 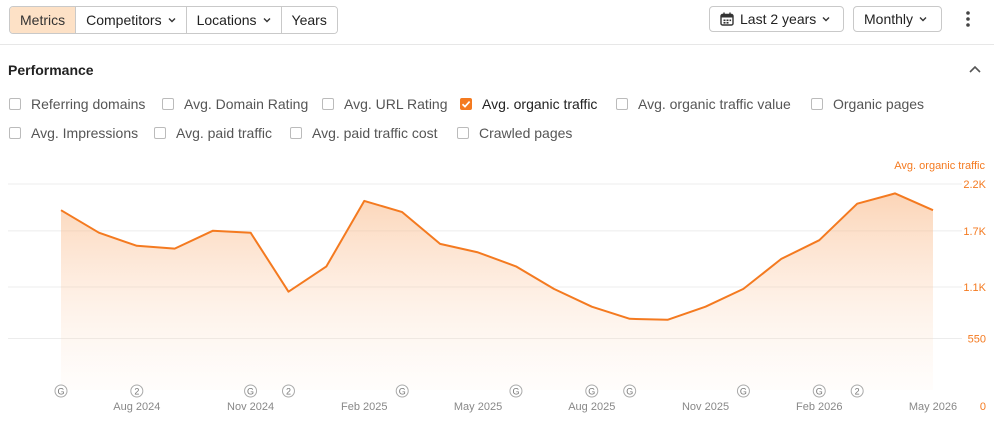 I want to click on metric-avg-domain-rating: Avg. Domain Rating, so click(x=235, y=104).